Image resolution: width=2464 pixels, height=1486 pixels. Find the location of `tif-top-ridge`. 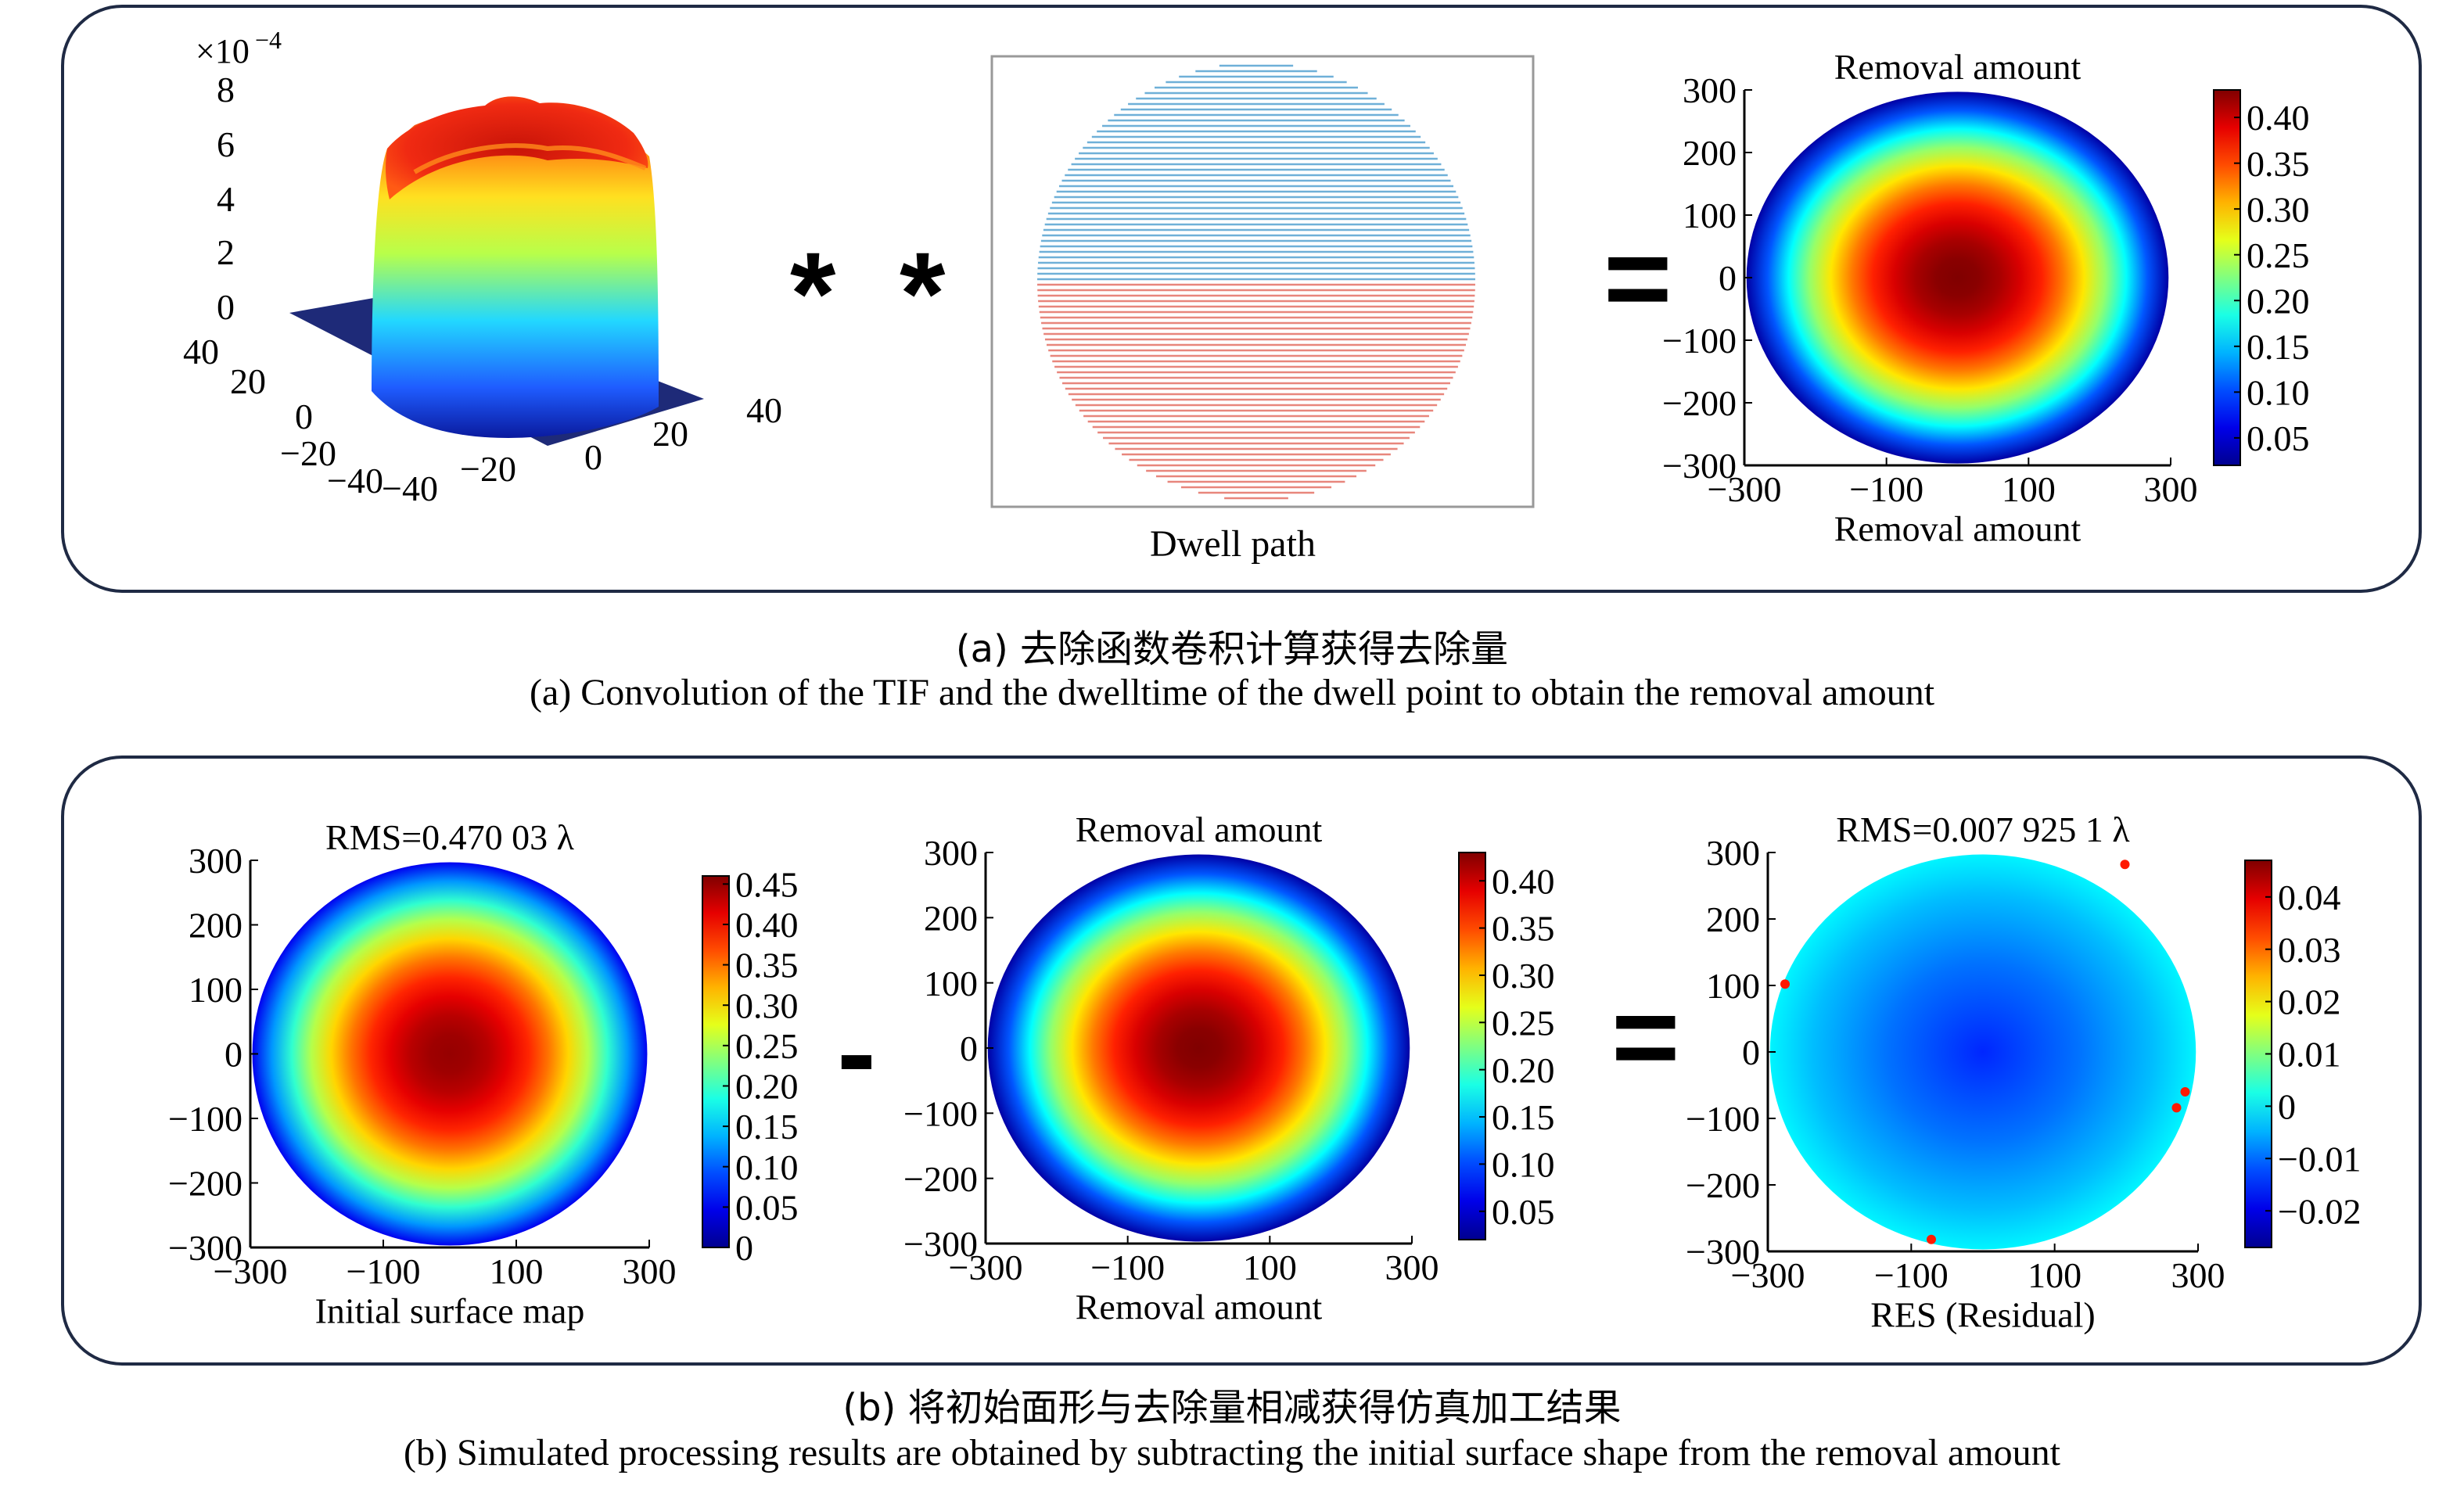

tif-top-ridge is located at coordinates (530, 158).